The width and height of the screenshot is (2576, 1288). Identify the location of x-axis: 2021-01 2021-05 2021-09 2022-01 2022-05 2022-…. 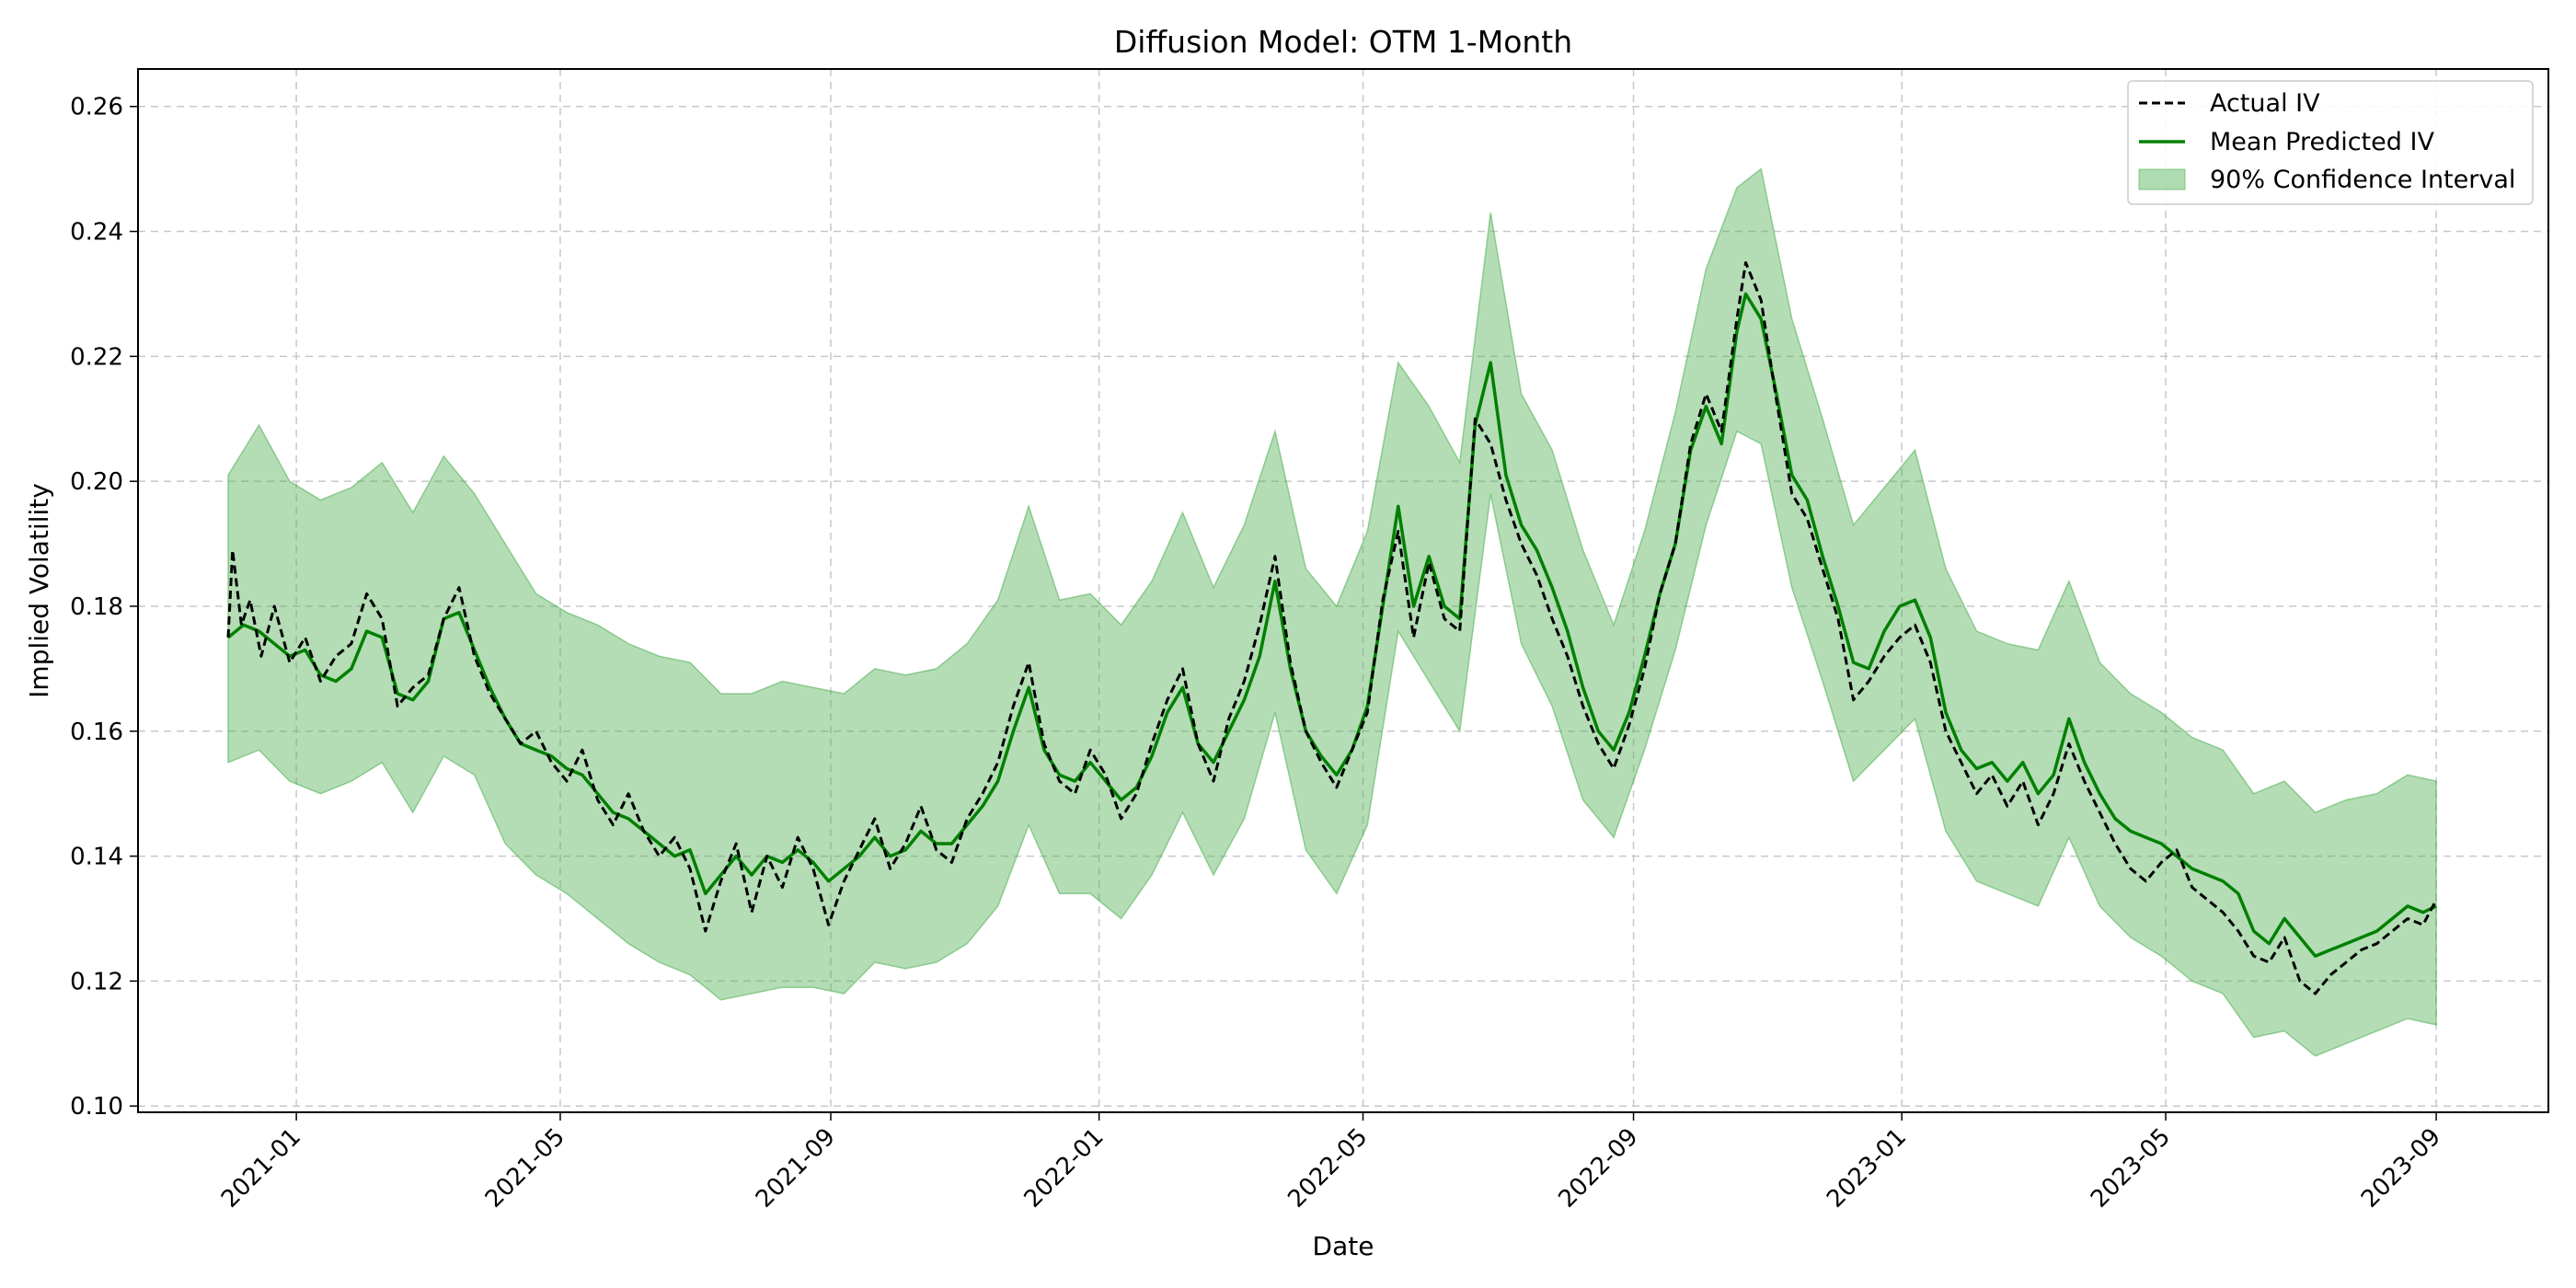
(1331, 1162).